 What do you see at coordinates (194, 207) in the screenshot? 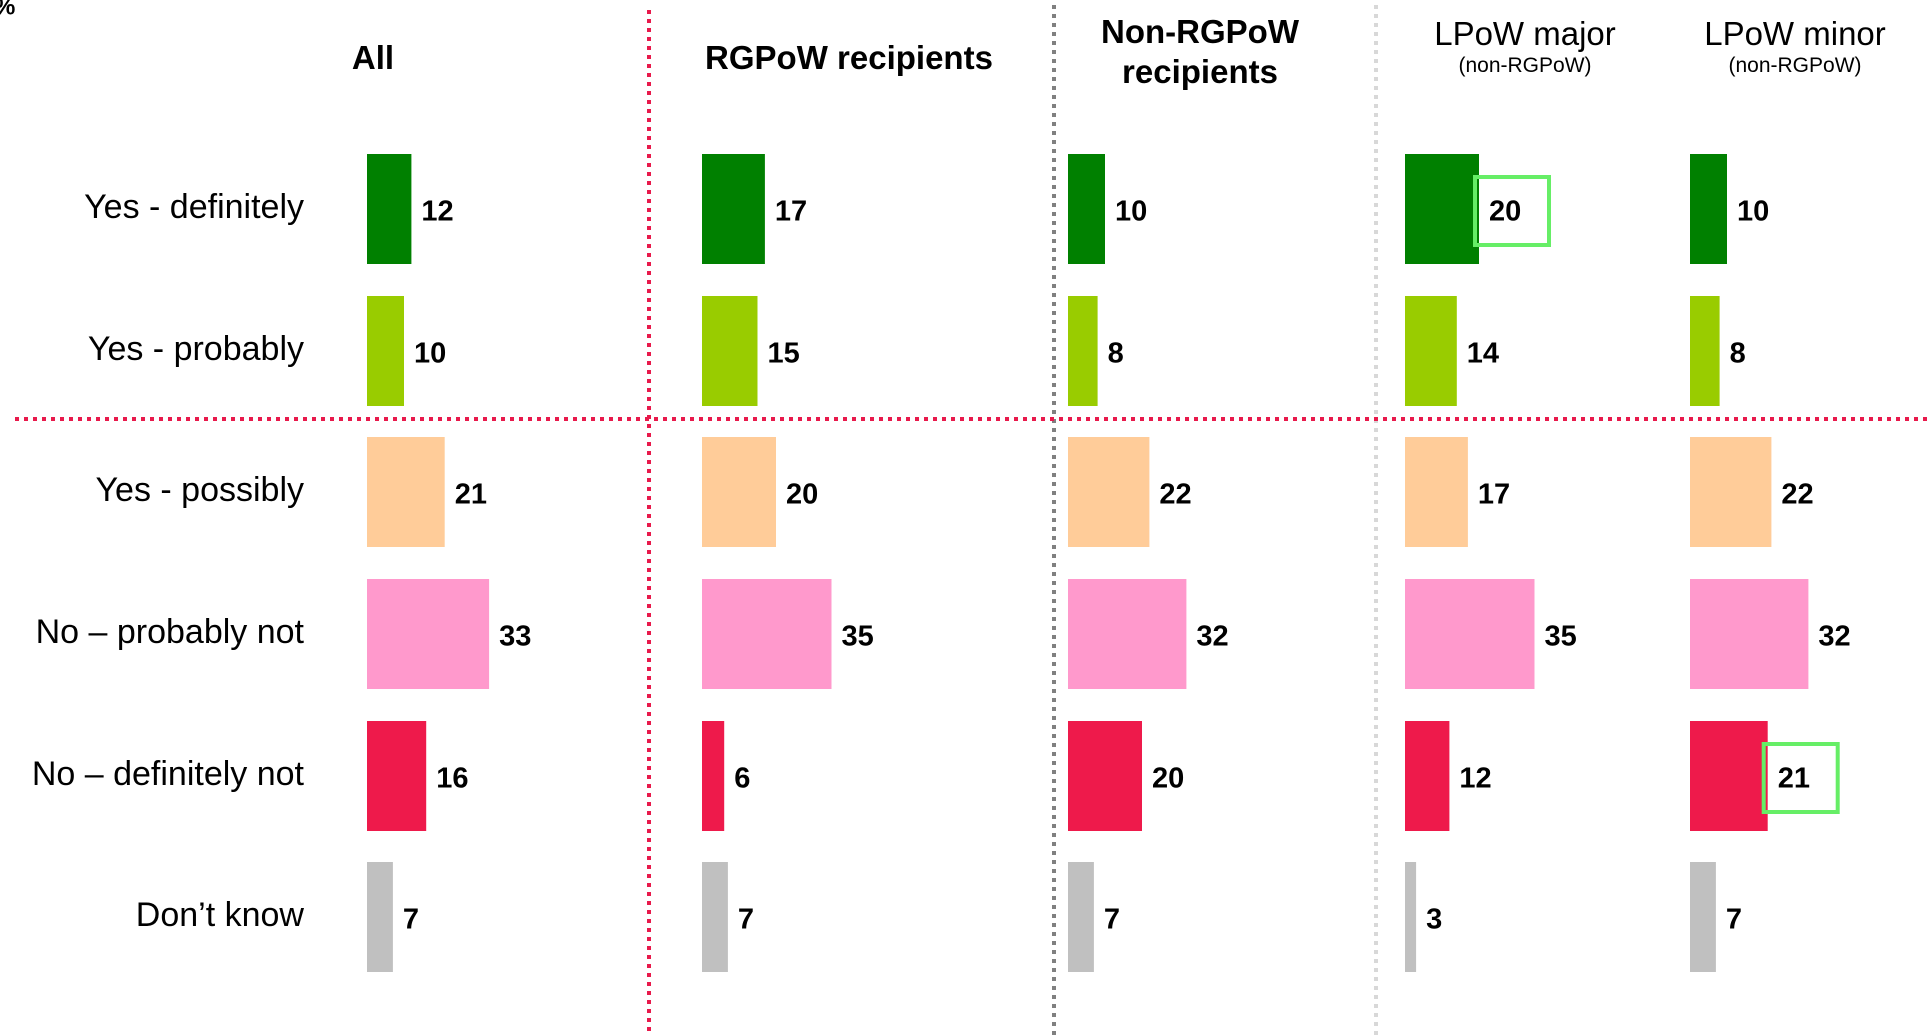
I see `row-label: Yes - definitely` at bounding box center [194, 207].